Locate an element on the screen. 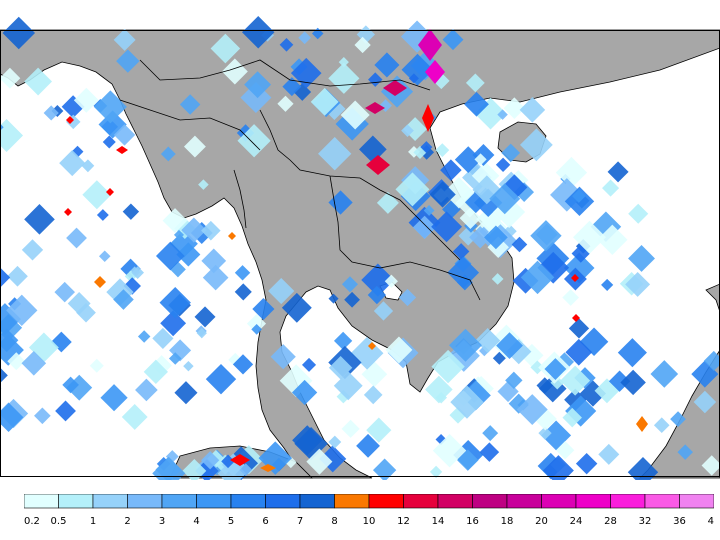  legend-tick-19: 36 is located at coordinates (679, 521).